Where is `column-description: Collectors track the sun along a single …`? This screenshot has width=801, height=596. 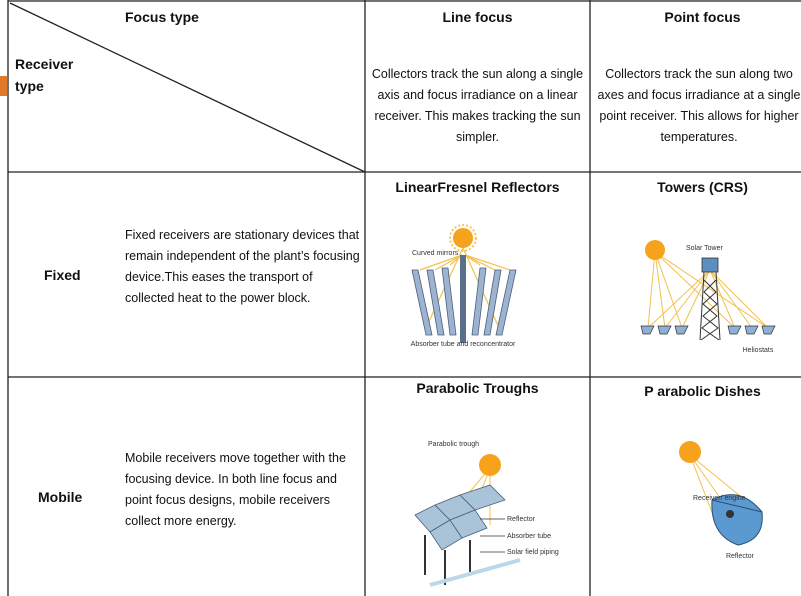 column-description: Collectors track the sun along a single … is located at coordinates (477, 105).